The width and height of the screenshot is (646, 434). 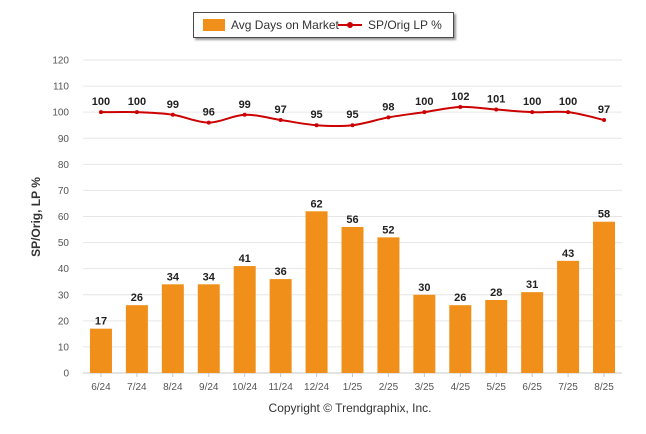 I want to click on y-tick-label: 10, so click(x=64, y=347).